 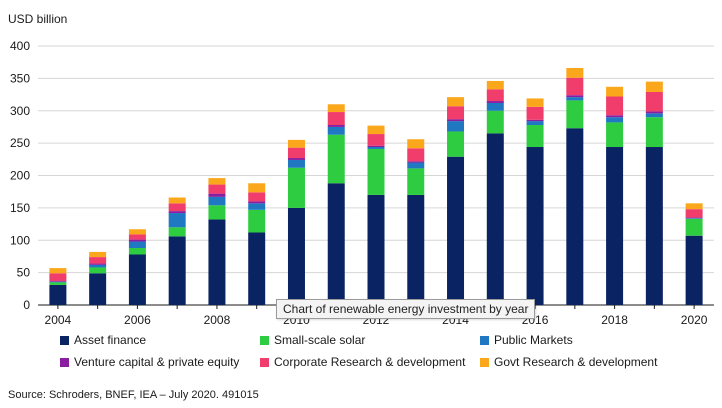 I want to click on legend-item-small-scale-solar: Small-scale solar, so click(x=312, y=340).